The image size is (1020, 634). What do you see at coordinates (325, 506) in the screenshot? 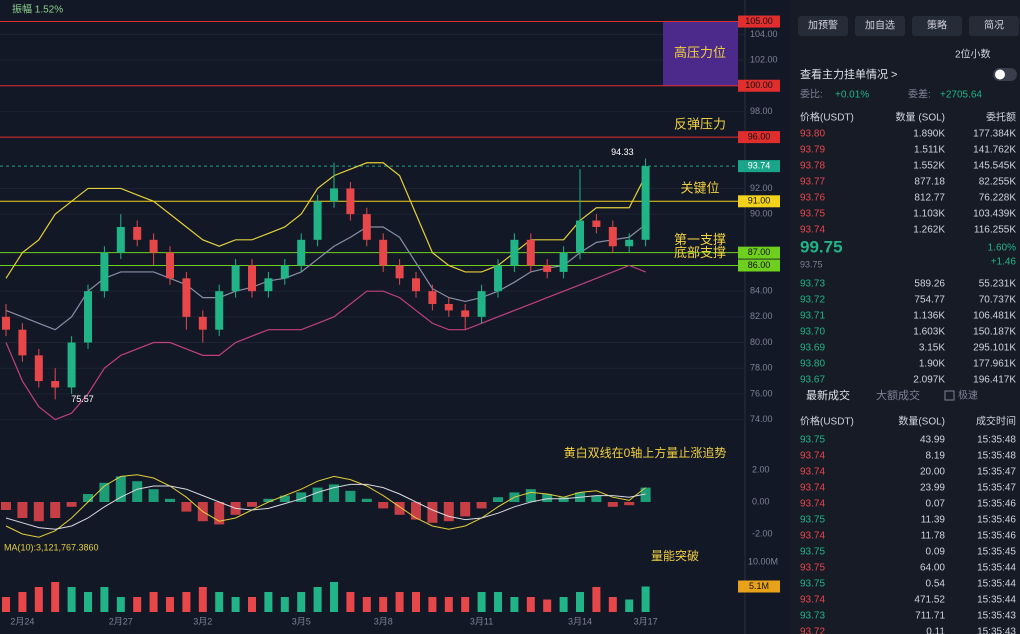
I see `macd-line` at bounding box center [325, 506].